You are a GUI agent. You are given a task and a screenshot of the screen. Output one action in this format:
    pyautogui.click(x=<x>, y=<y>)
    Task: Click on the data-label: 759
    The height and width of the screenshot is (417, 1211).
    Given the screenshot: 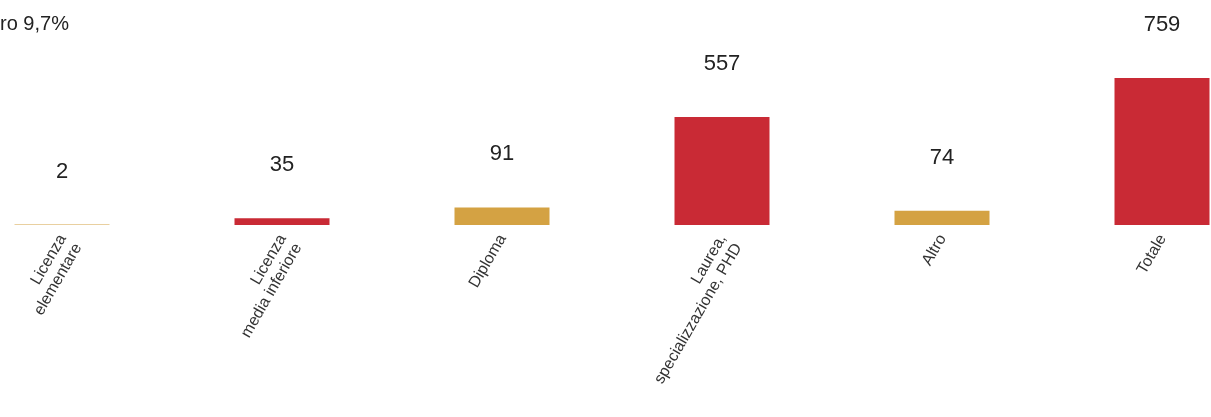 What is the action you would take?
    pyautogui.click(x=1162, y=23)
    